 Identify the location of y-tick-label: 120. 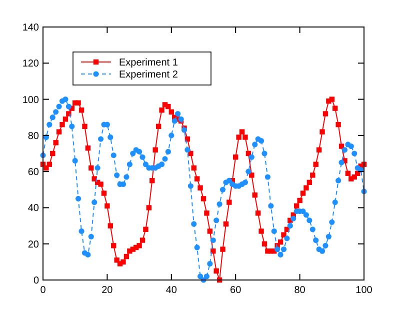
(31, 64).